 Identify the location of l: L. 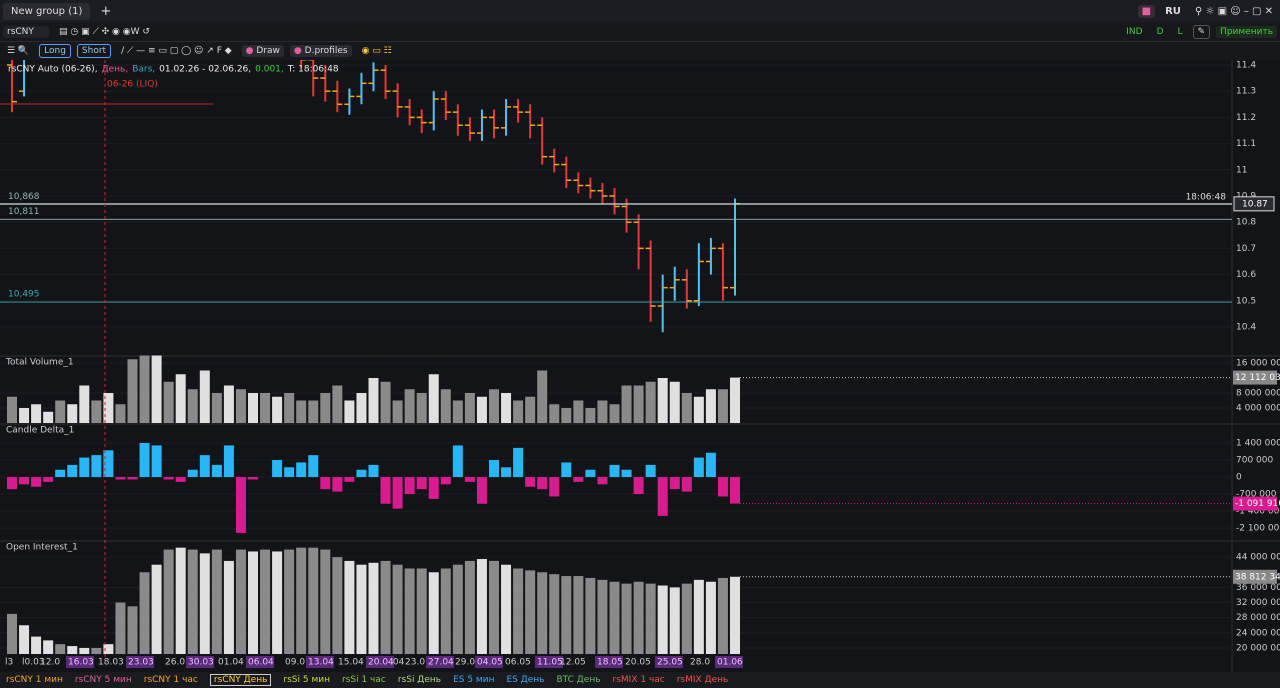
(1180, 31).